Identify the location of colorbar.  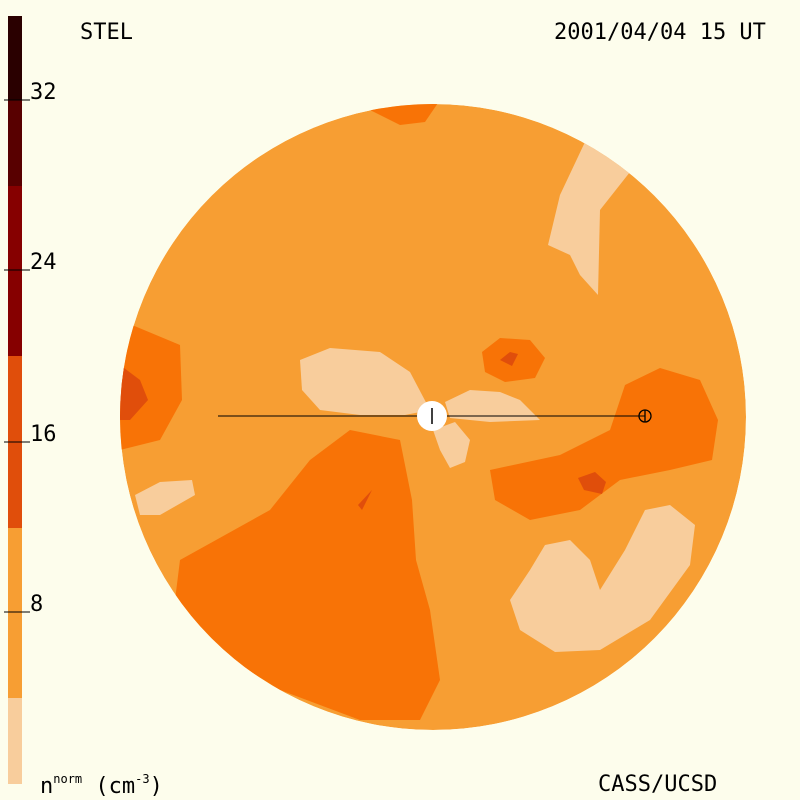
(17, 400).